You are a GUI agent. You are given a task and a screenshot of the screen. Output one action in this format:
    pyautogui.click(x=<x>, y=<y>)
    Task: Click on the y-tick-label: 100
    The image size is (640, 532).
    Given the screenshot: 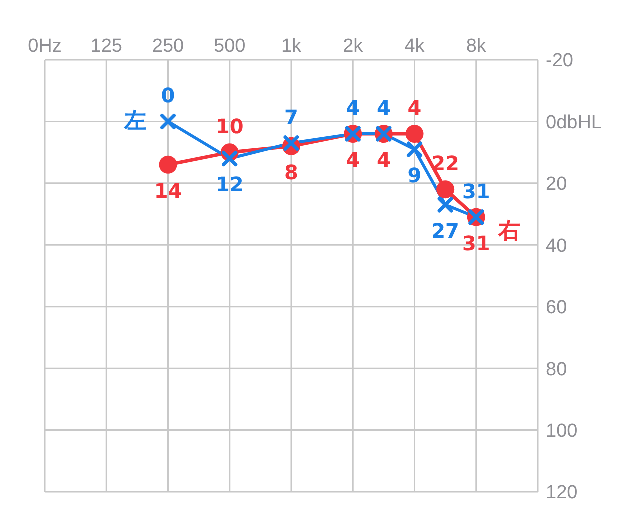 What is the action you would take?
    pyautogui.click(x=562, y=431)
    